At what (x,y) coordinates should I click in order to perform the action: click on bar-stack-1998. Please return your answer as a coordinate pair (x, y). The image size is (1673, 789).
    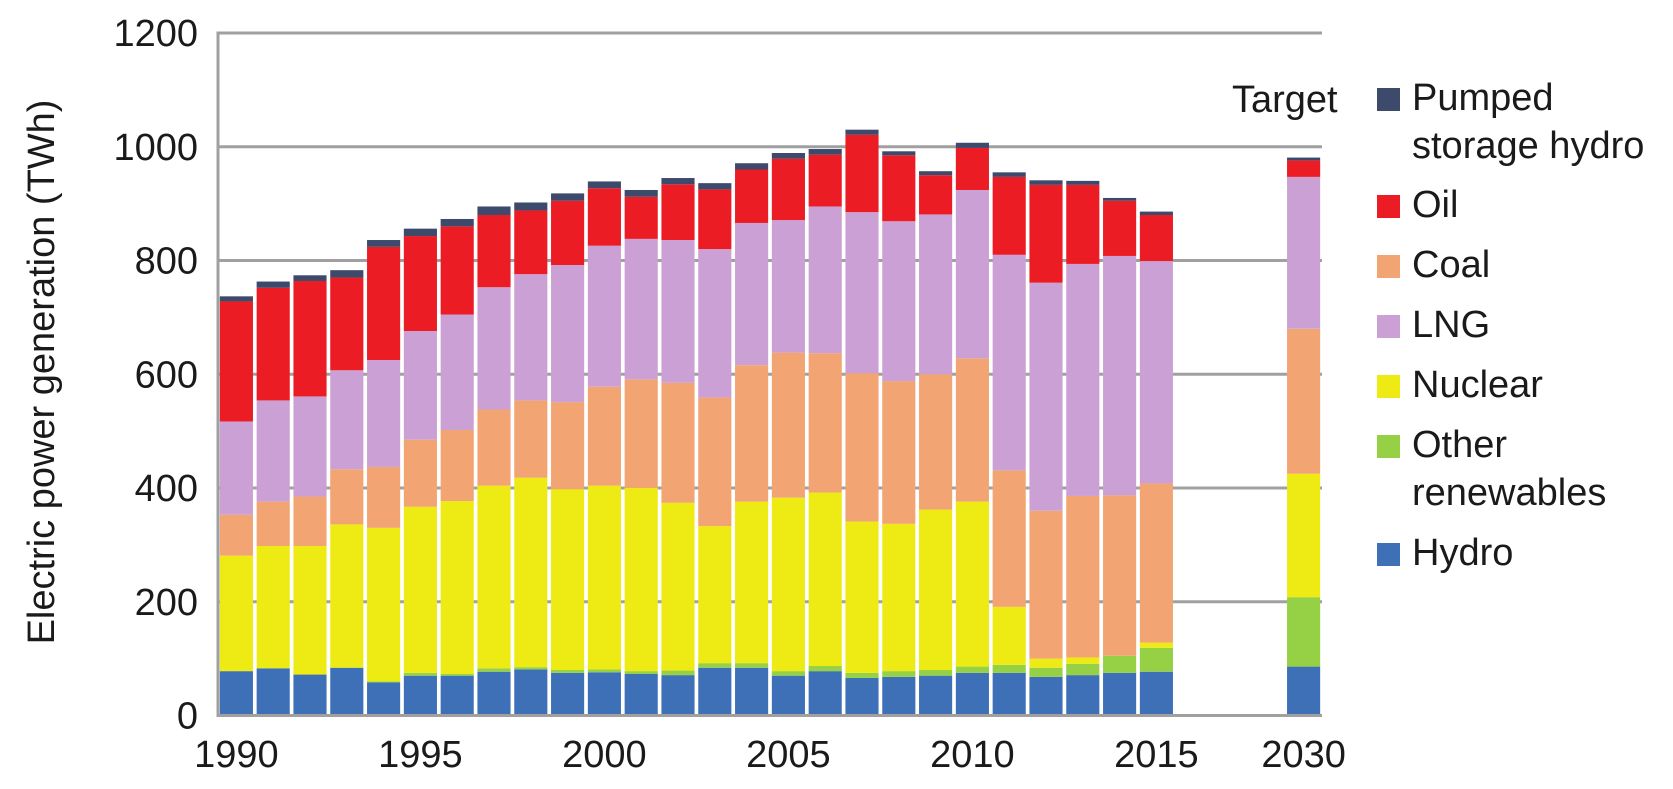
    Looking at the image, I should click on (531, 459).